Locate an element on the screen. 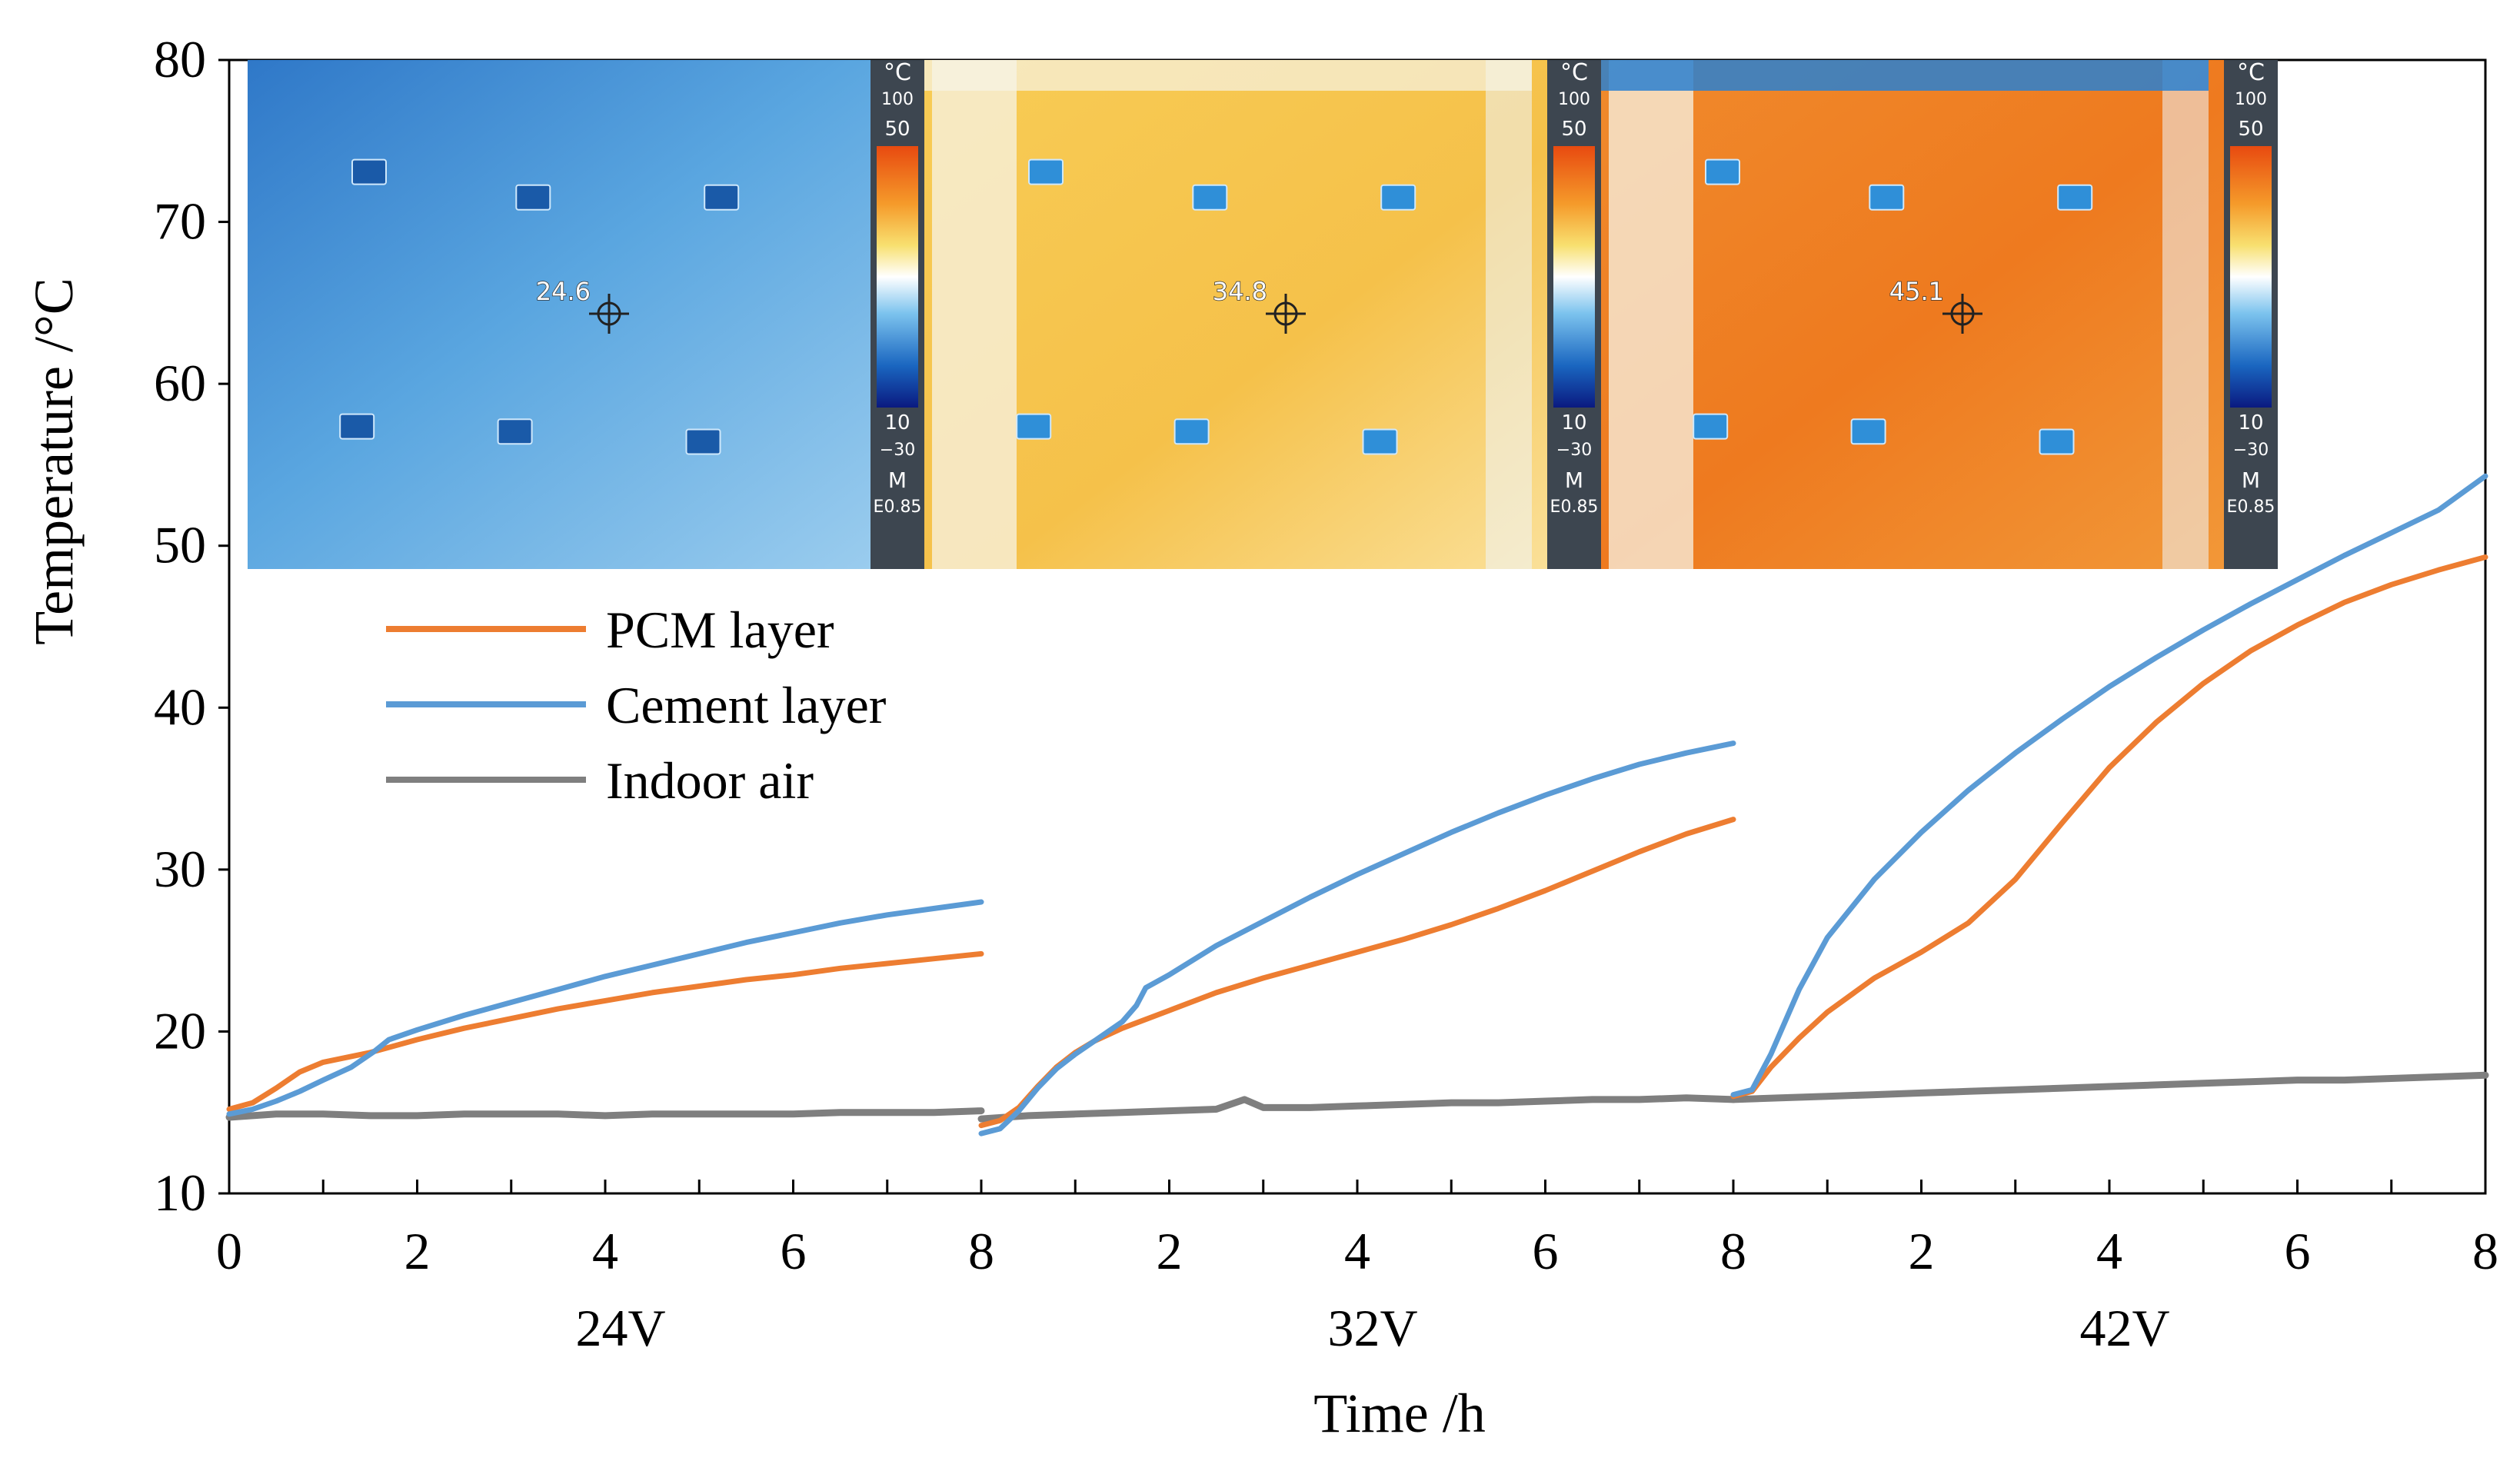 This screenshot has height=1471, width=2520. thermal-image: 24.6 °C 100 50 10 −30 M E0.85 is located at coordinates (586, 314).